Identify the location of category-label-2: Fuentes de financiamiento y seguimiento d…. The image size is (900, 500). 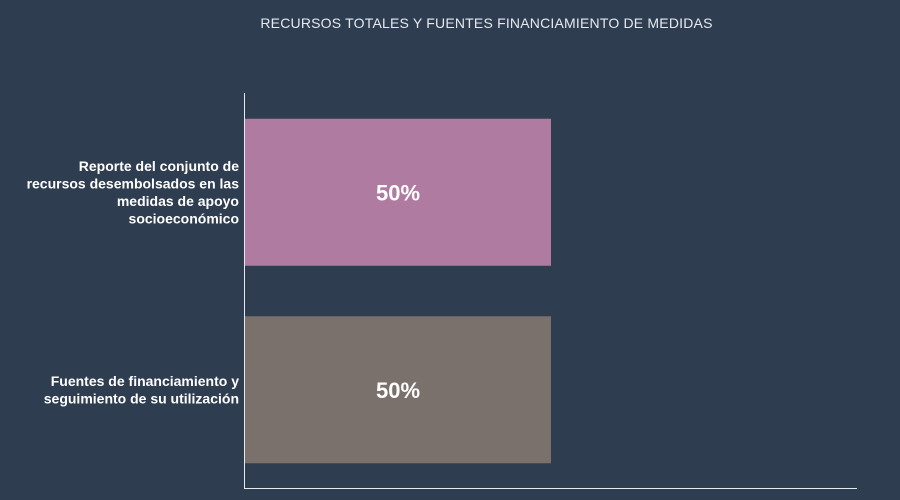
(141, 390).